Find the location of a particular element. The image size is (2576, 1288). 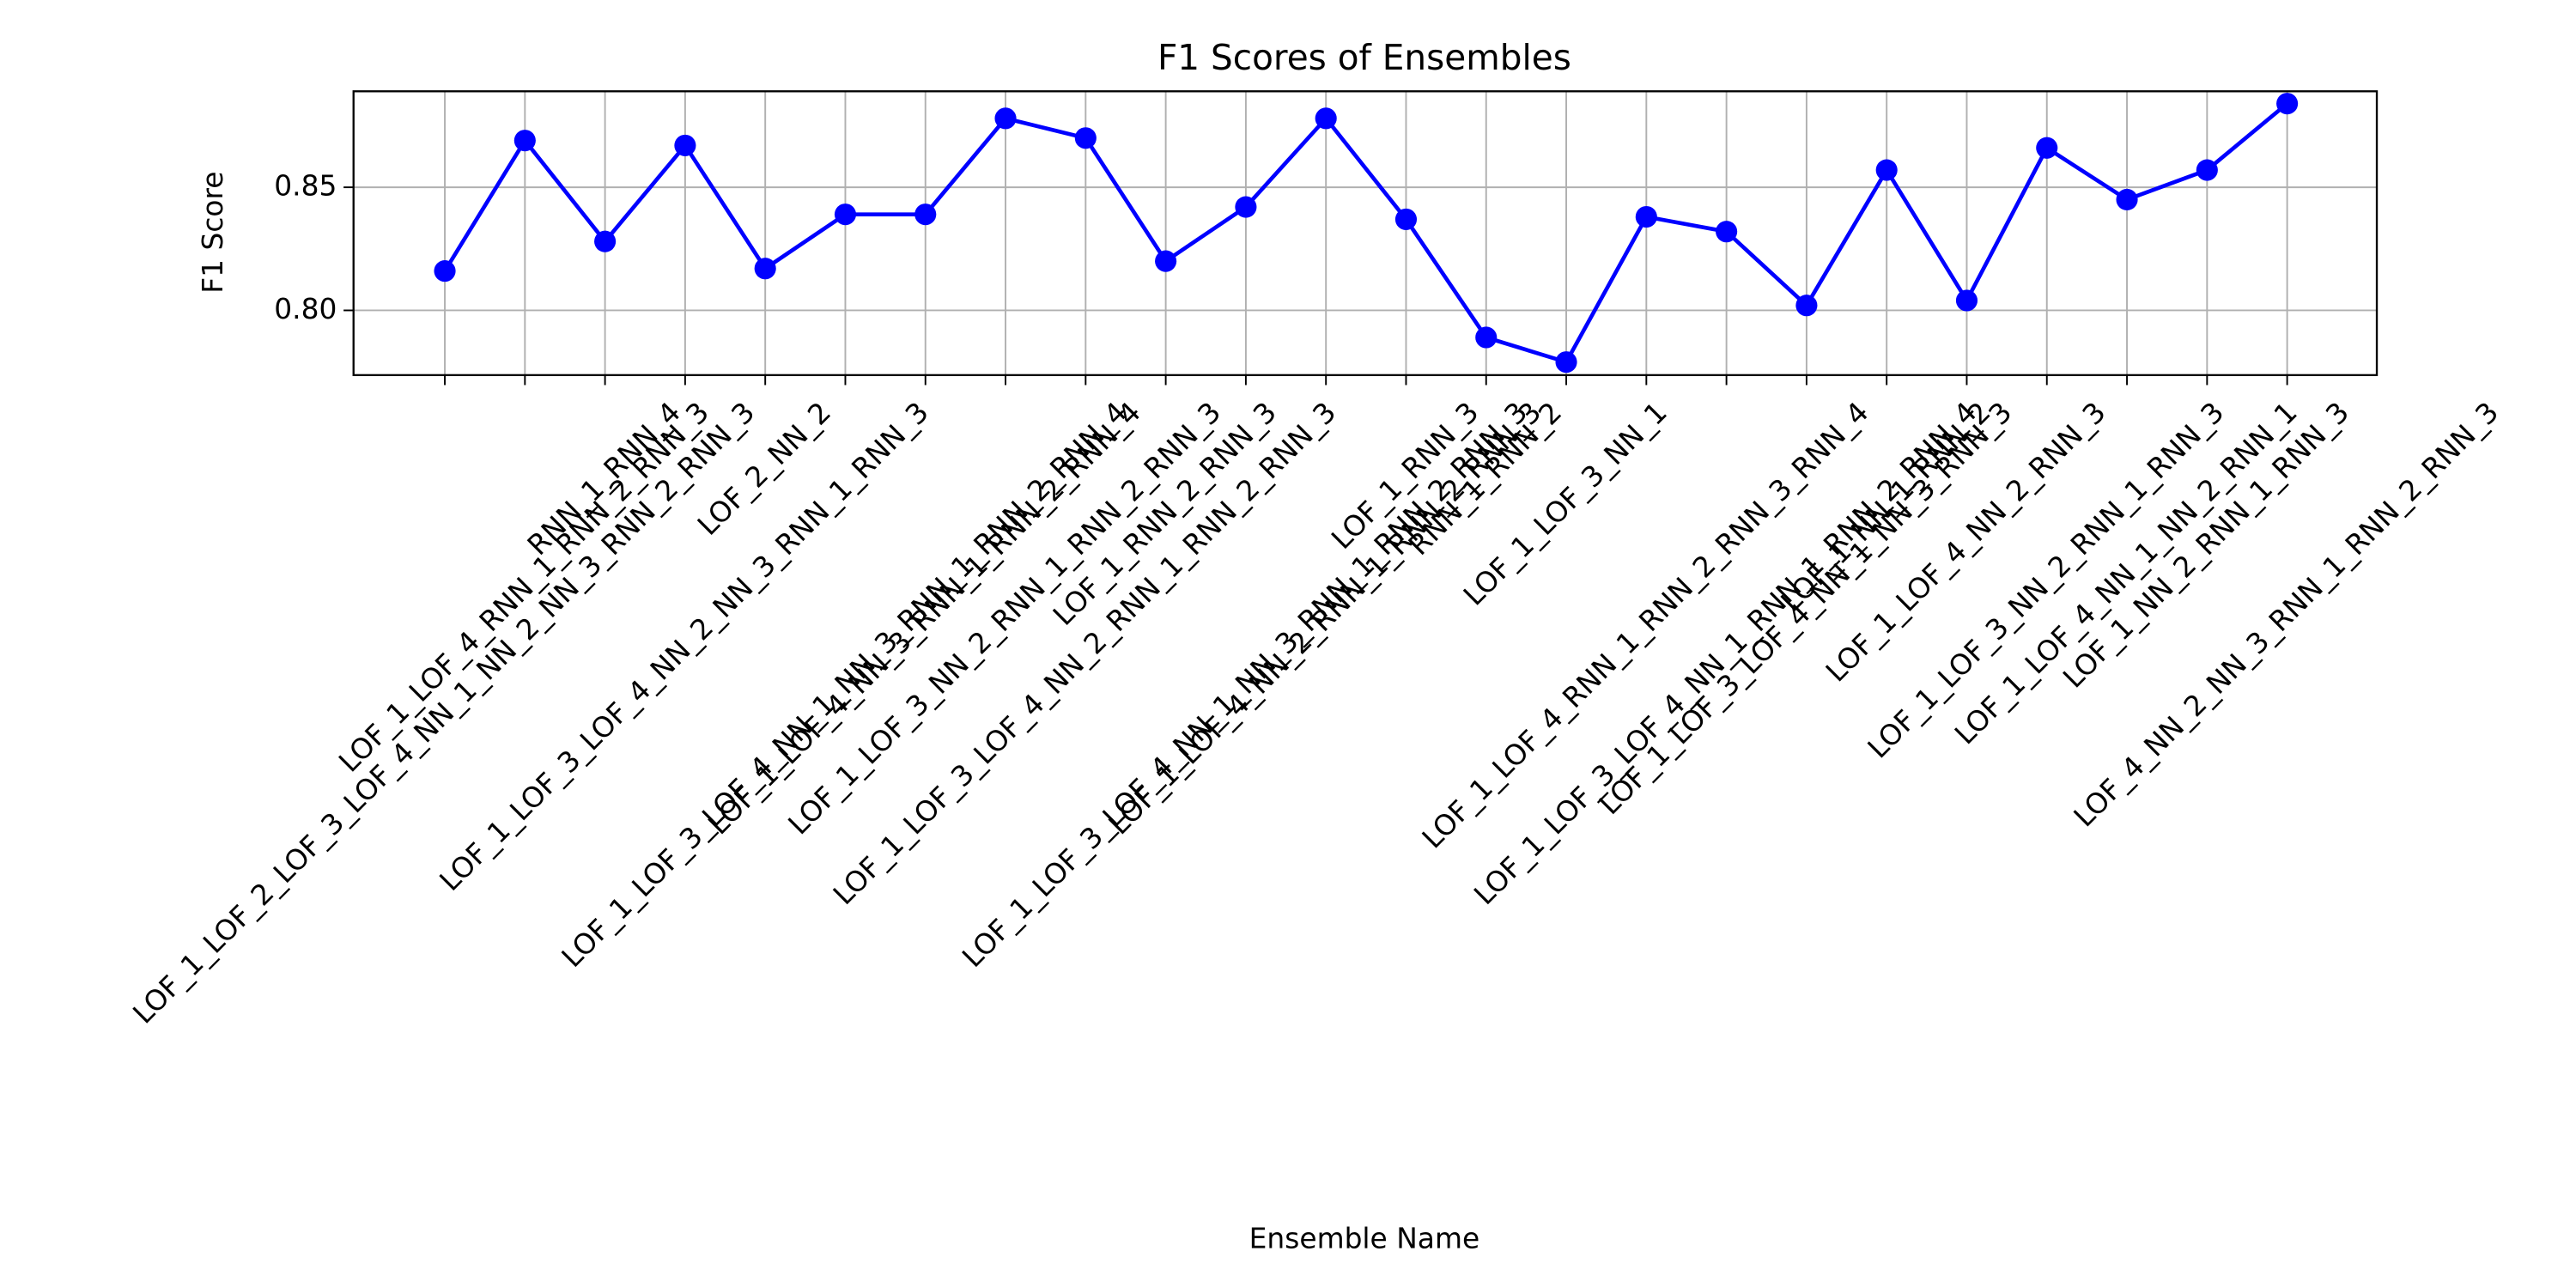

chart-title: F1 Scores of Ensembles is located at coordinates (1364, 58).